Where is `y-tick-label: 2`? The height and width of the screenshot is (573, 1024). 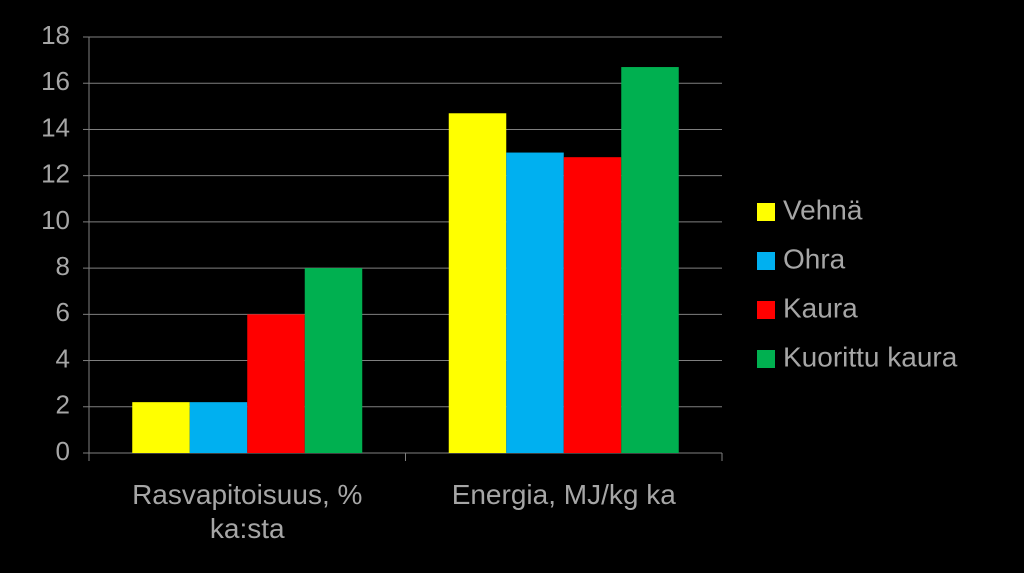 y-tick-label: 2 is located at coordinates (63, 405).